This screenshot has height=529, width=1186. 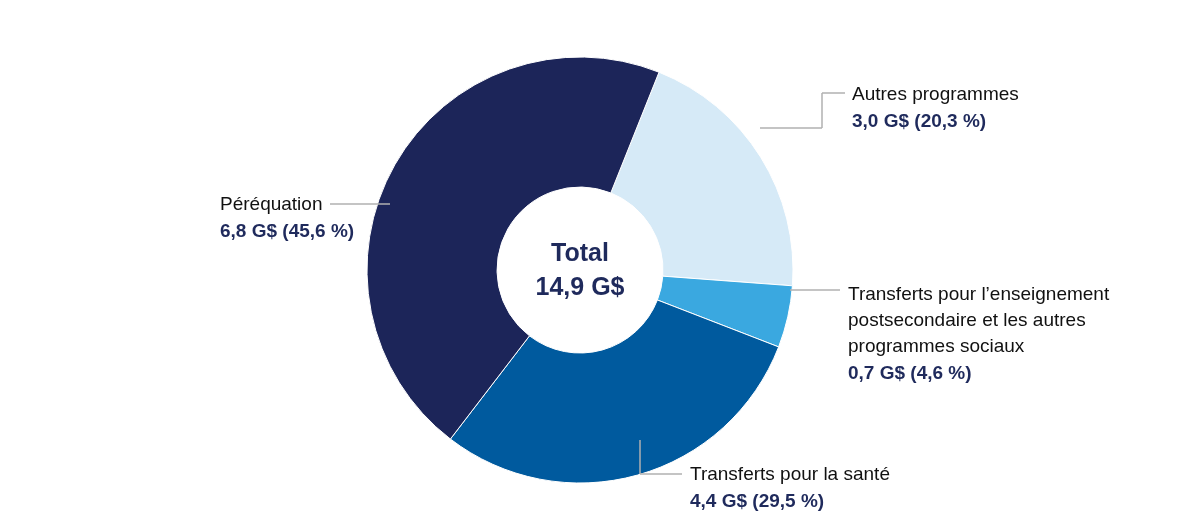 I want to click on data-label: 0,7 G$ (4,6 %), so click(x=910, y=372).